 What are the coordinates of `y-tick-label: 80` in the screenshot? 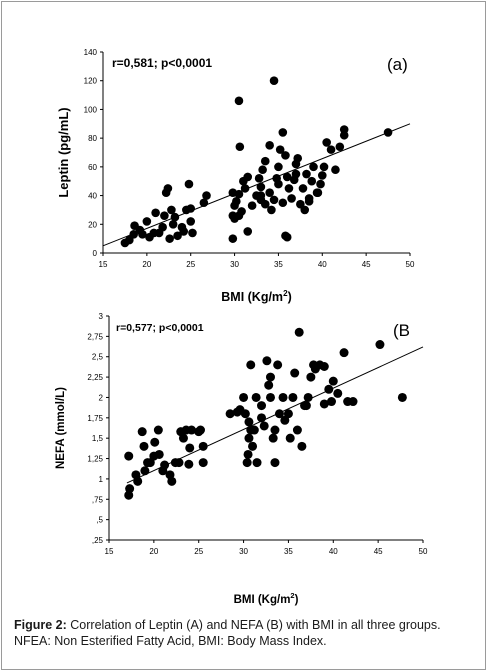 It's located at (92, 138).